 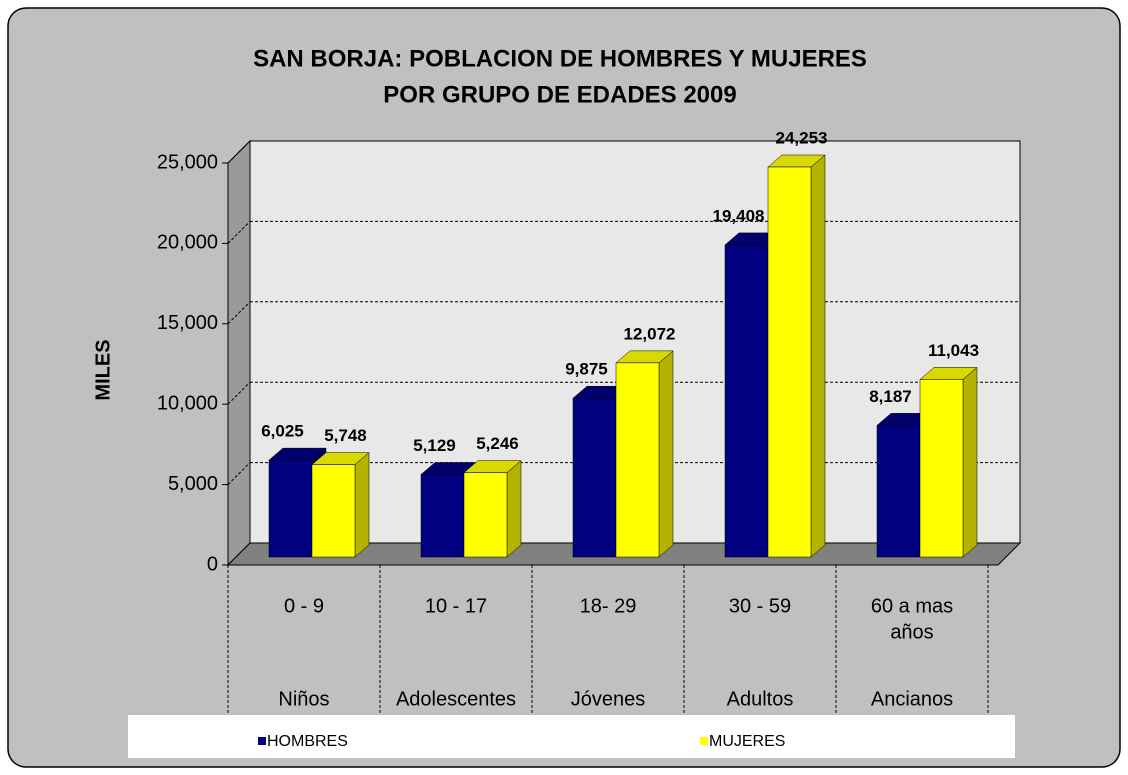 What do you see at coordinates (345, 435) in the screenshot?
I see `data-label: 5,748` at bounding box center [345, 435].